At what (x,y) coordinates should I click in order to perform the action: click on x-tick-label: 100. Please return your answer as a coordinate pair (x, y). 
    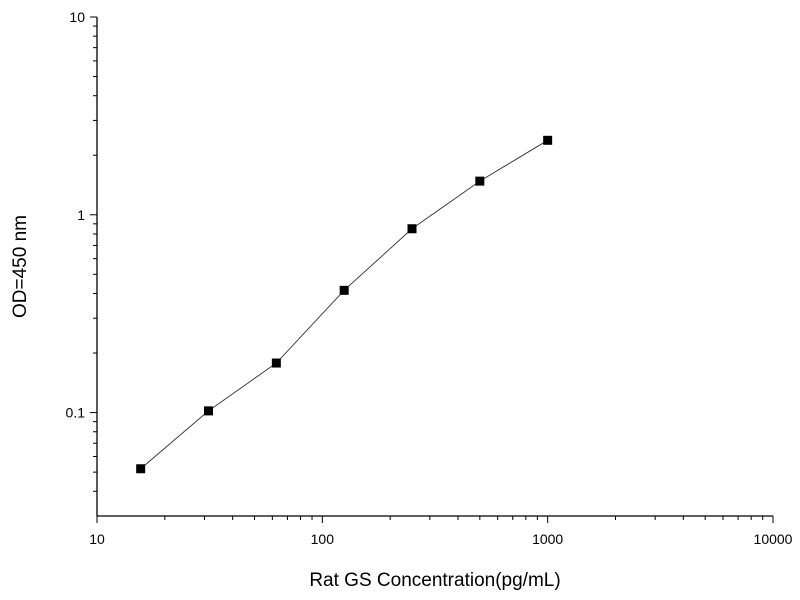
    Looking at the image, I should click on (323, 539).